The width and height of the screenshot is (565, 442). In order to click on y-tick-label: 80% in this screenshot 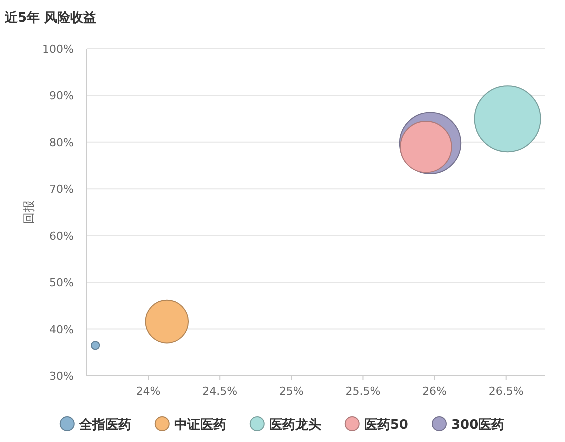, I will do `click(62, 143)`.